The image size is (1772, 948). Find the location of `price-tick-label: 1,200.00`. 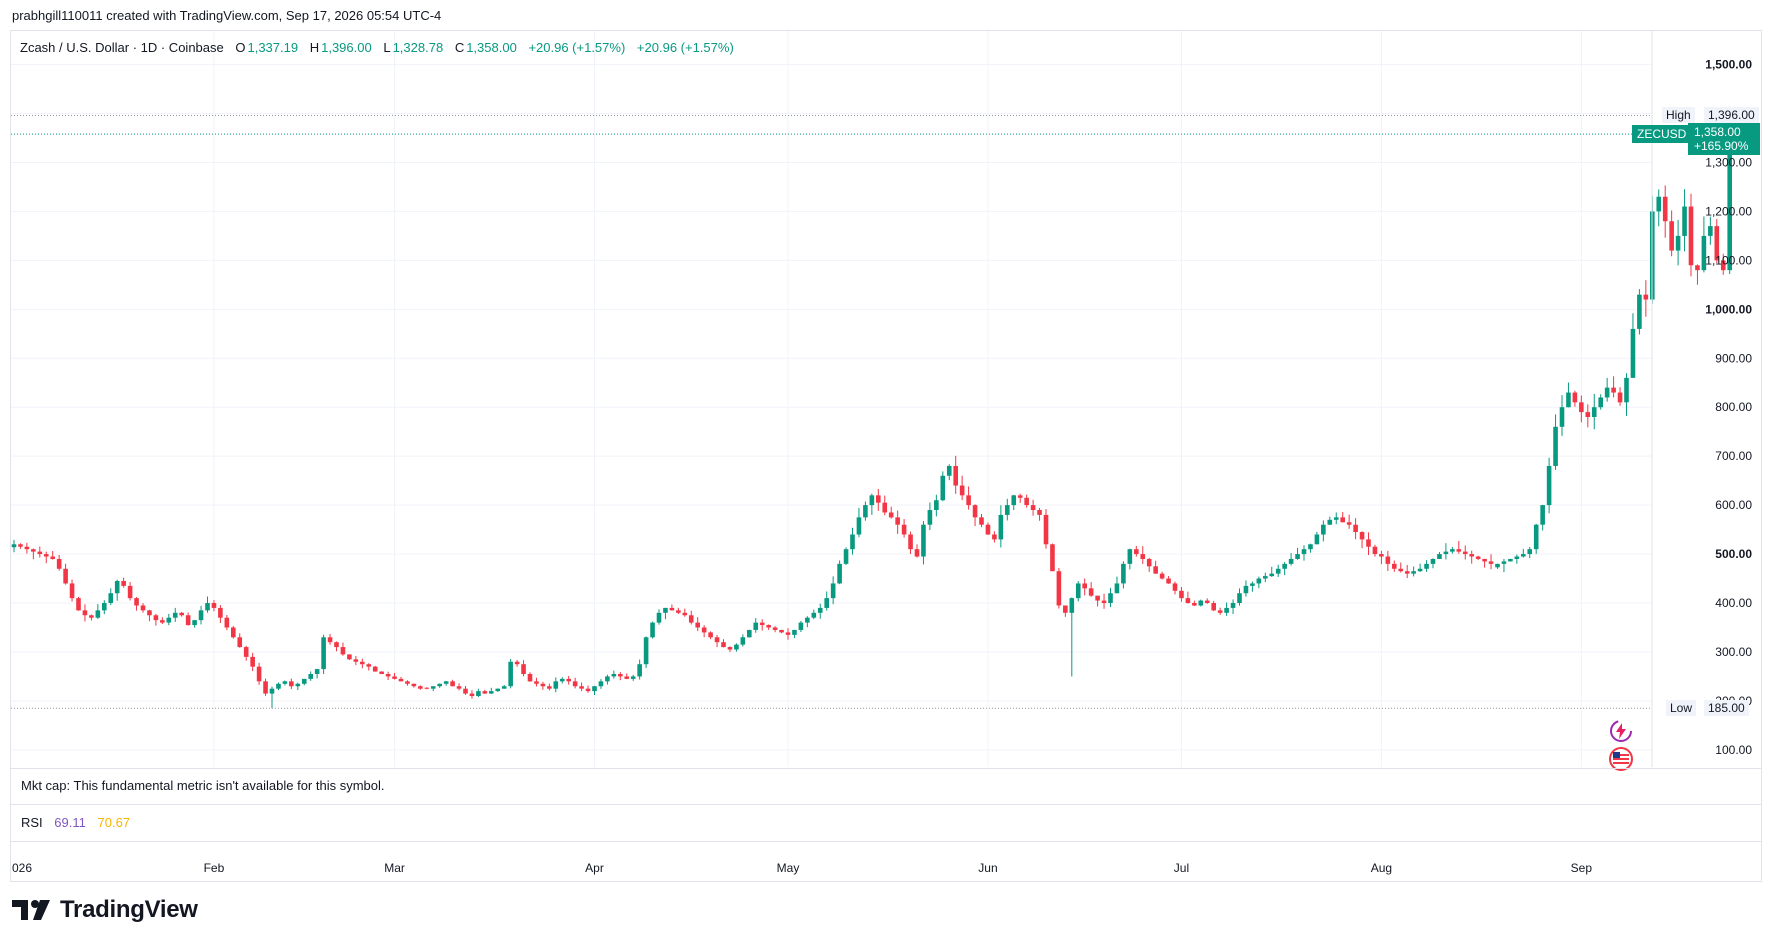

price-tick-label: 1,200.00 is located at coordinates (1728, 211).